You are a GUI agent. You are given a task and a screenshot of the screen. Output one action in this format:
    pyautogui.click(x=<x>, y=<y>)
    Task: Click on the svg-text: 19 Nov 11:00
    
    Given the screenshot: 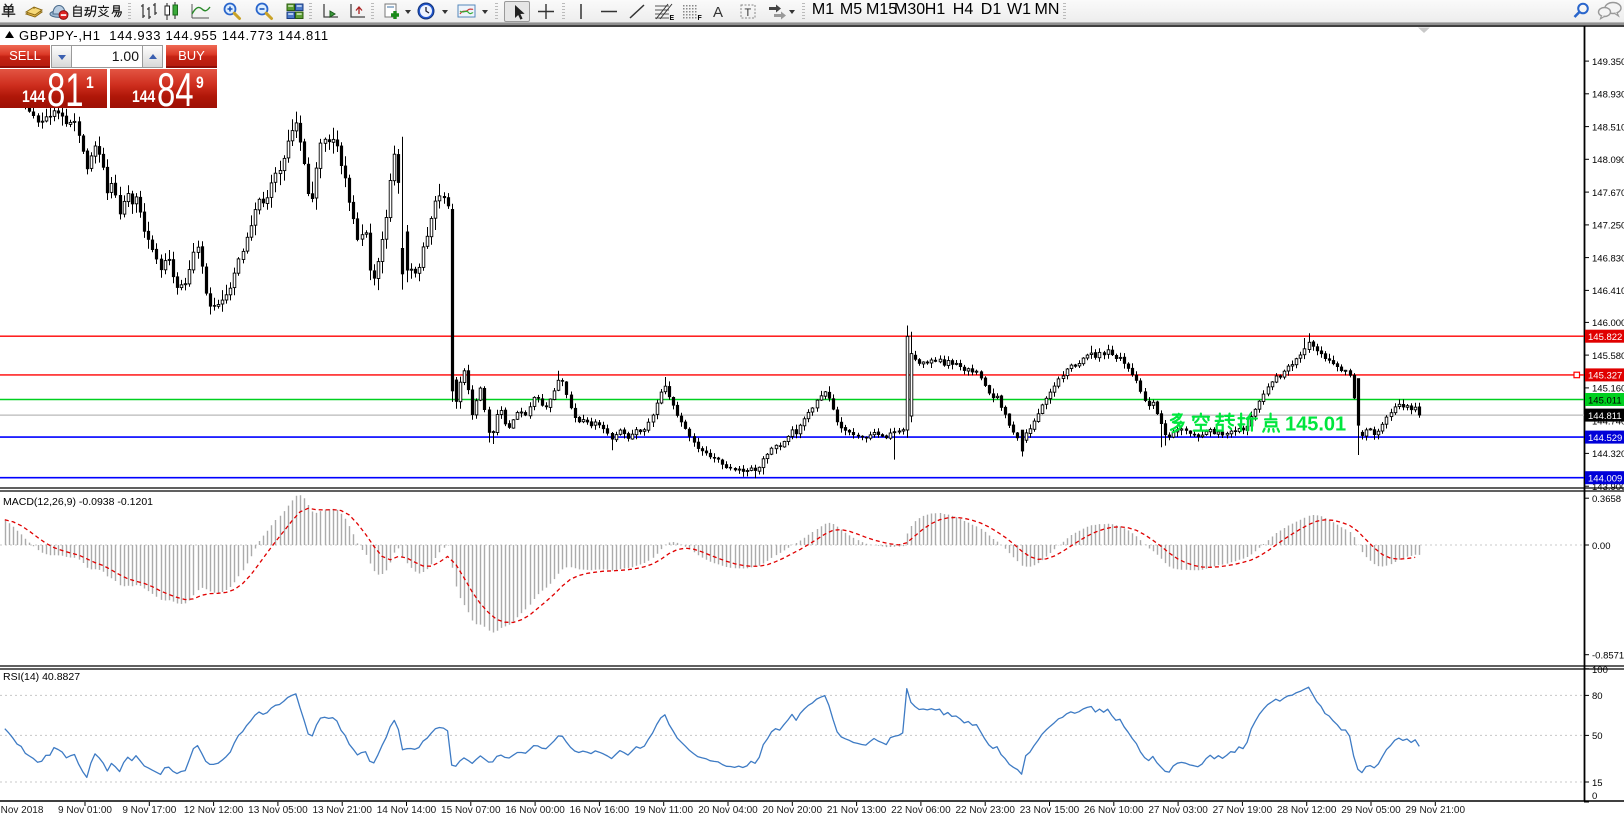 What is the action you would take?
    pyautogui.click(x=663, y=810)
    